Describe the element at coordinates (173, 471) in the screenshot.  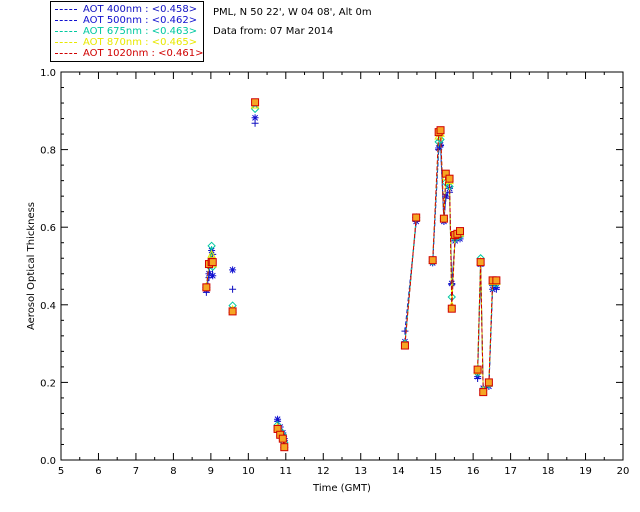
I see `x-tick-label: 8` at that location.